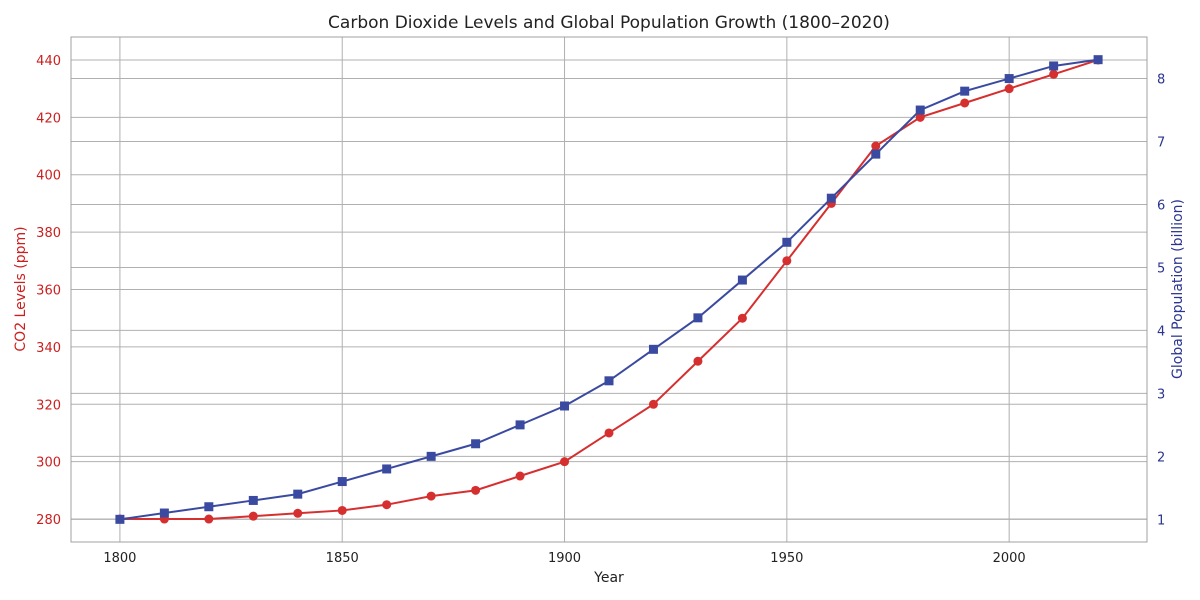 The width and height of the screenshot is (1200, 600). Describe the element at coordinates (1161, 394) in the screenshot. I see `y-right-tick-label: 3` at that location.